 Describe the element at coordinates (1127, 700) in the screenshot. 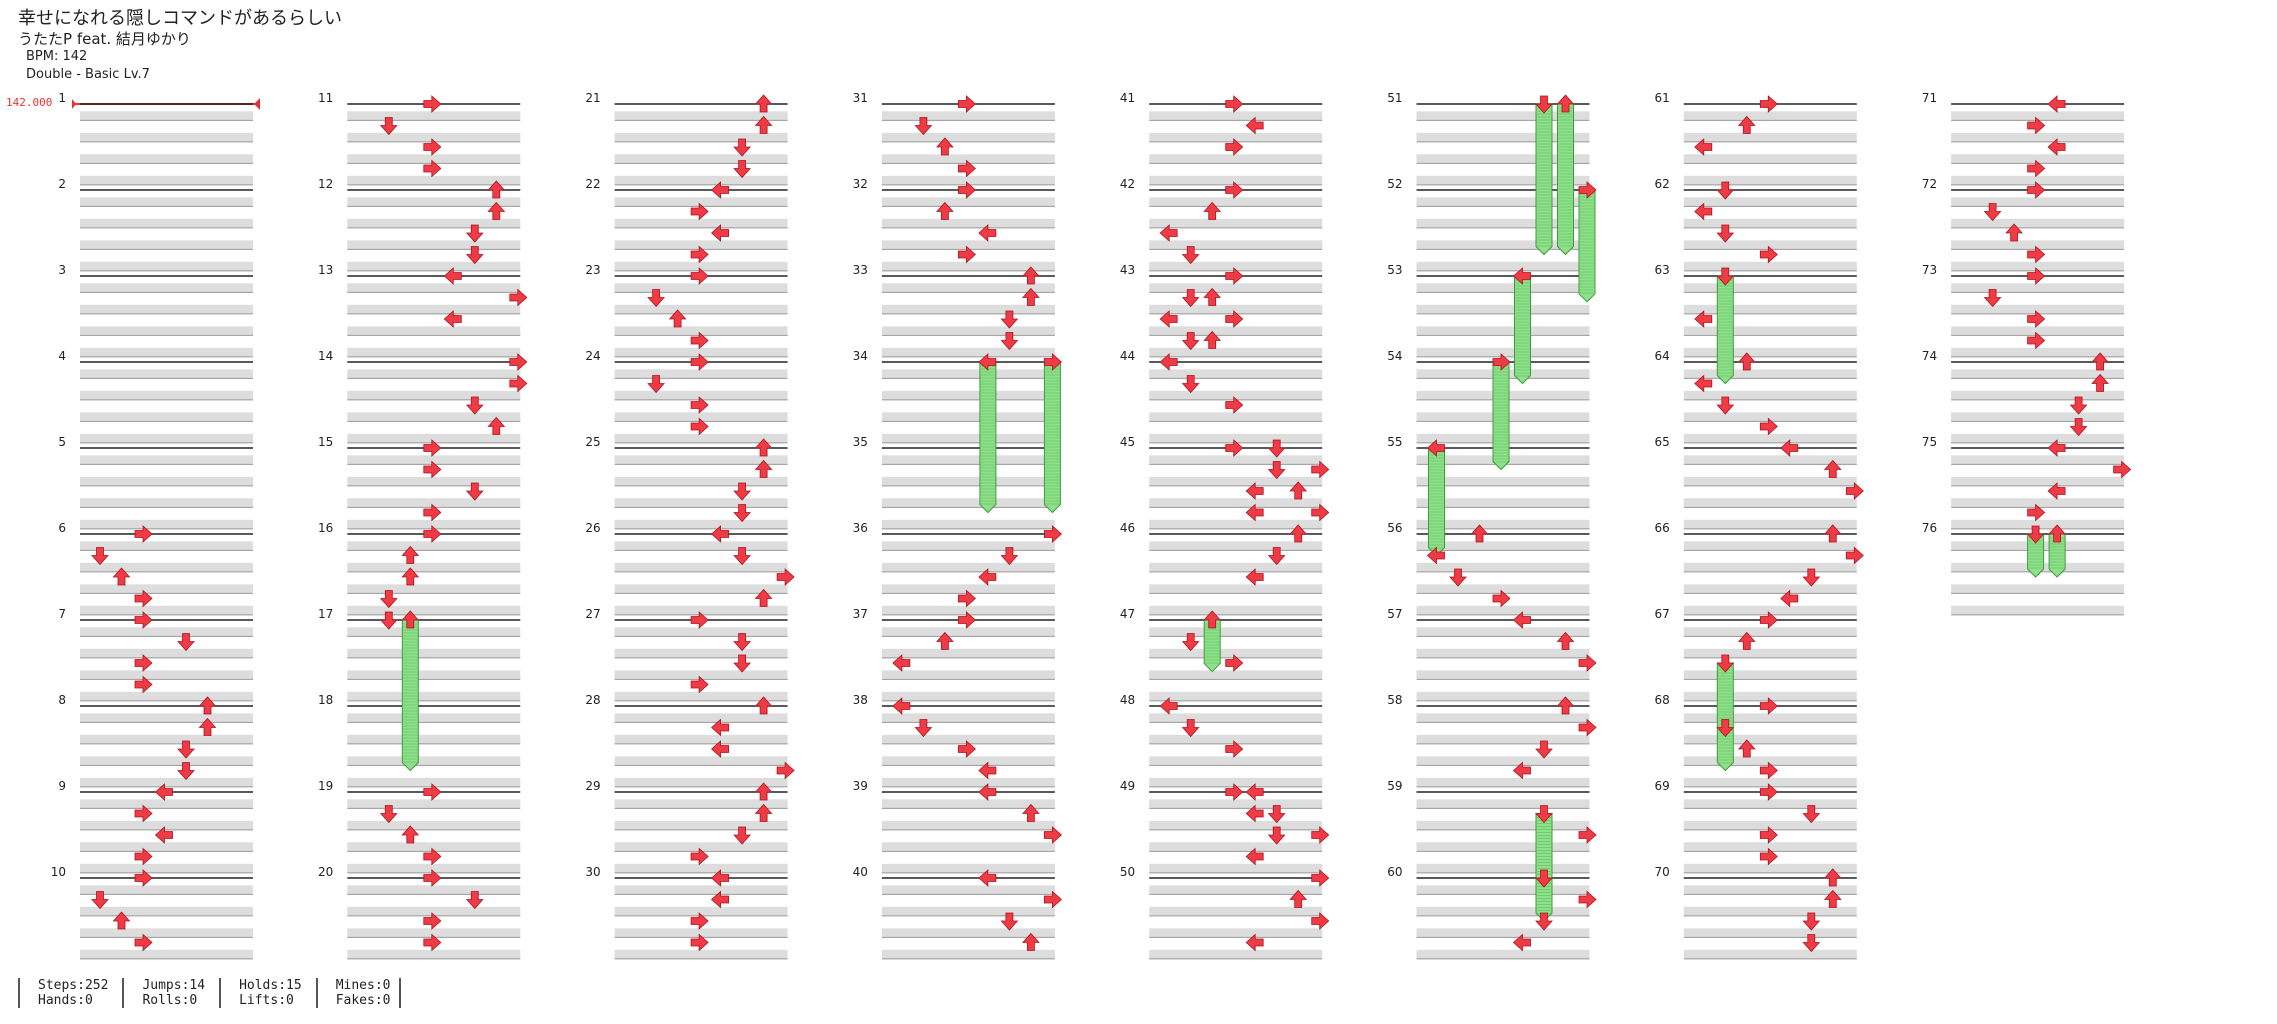

I see `measure-number: 48` at that location.